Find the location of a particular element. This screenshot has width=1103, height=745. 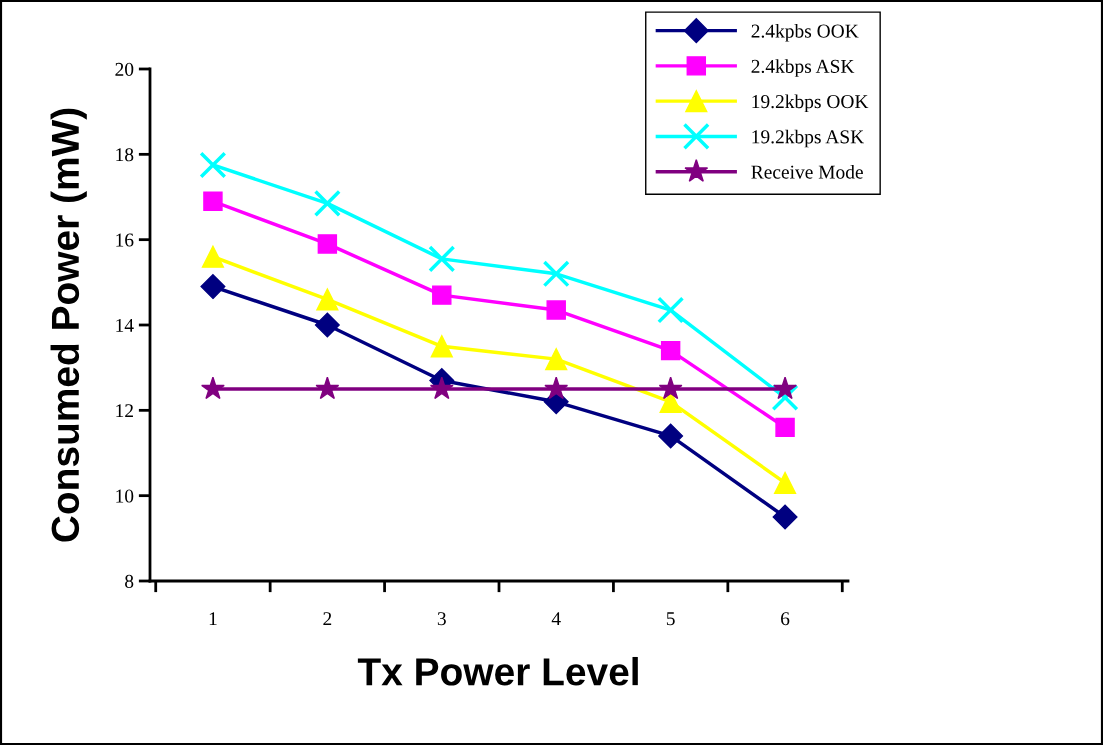

y-tick-label: 20 is located at coordinates (124, 69).